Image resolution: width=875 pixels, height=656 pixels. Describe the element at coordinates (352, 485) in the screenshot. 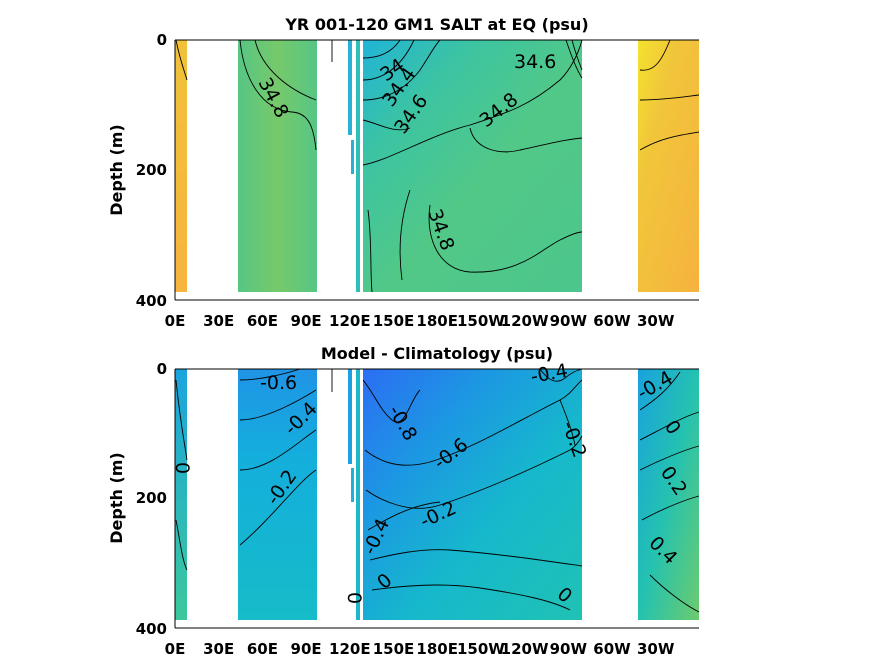

I see `bottom-field-sliver-b` at that location.